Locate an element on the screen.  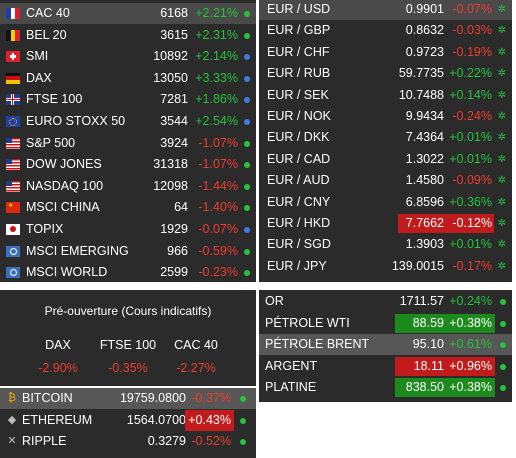
currency-pair: EUR / HKD is located at coordinates (299, 223).